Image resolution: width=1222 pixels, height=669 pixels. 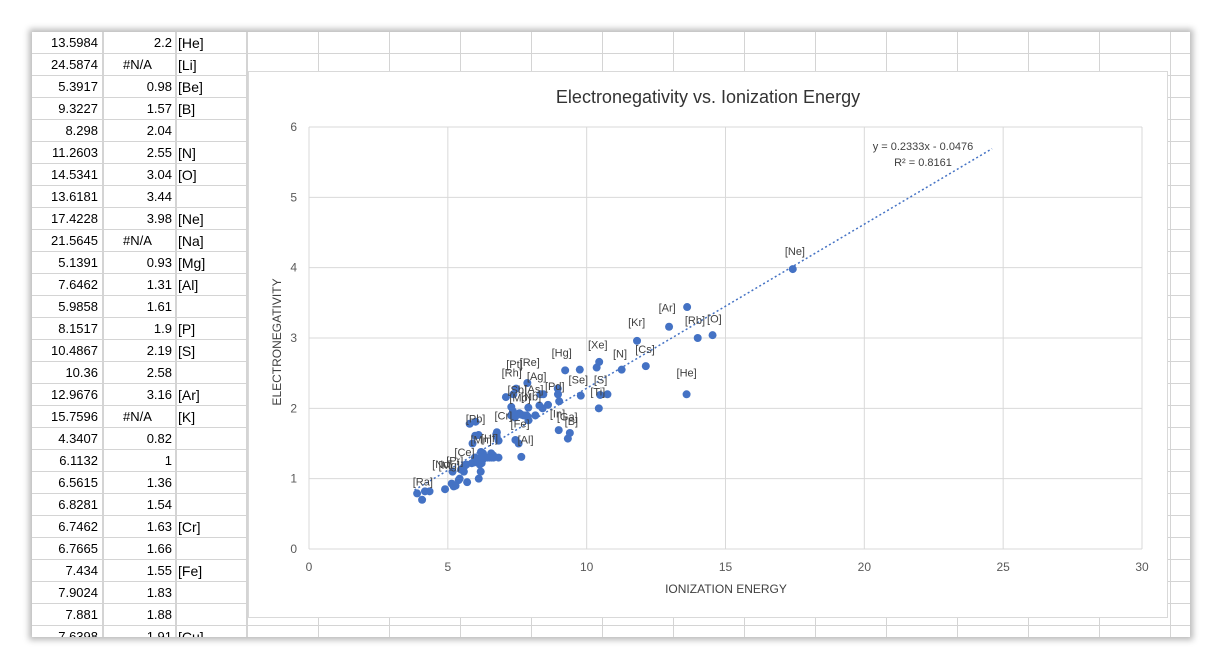 I want to click on cell-element-symbol: [P], so click(x=211, y=329).